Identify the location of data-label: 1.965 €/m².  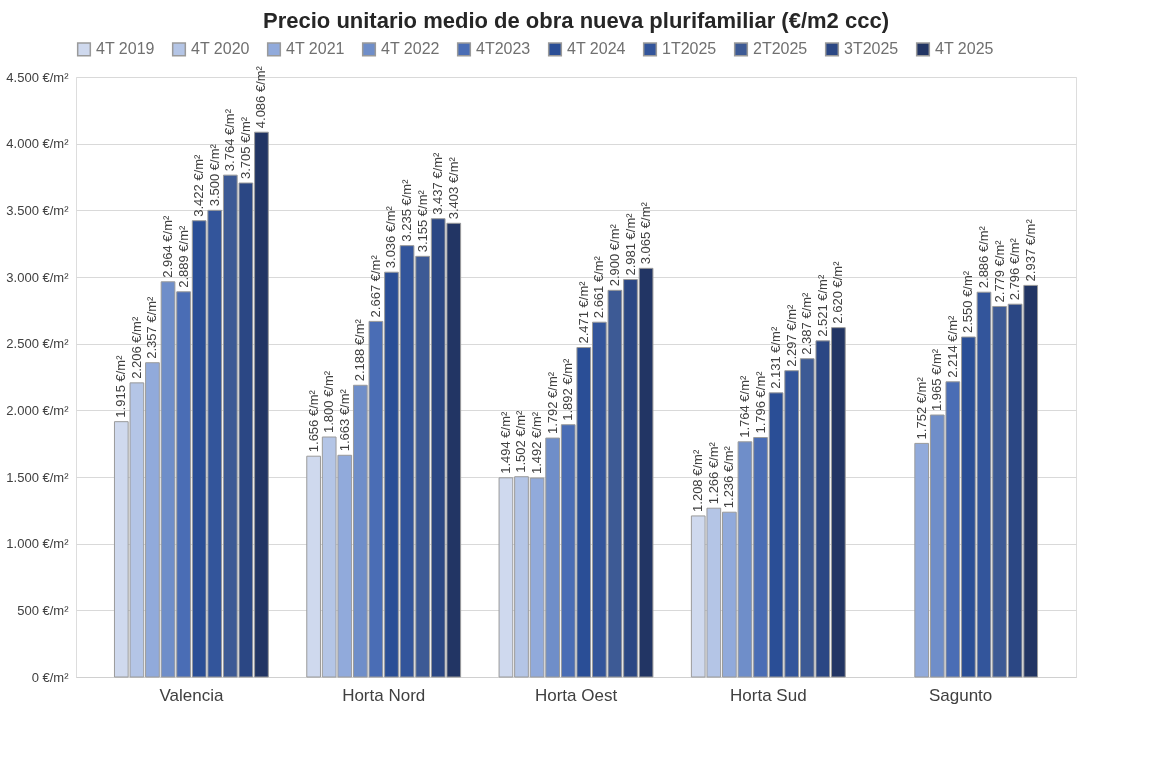
(937, 379).